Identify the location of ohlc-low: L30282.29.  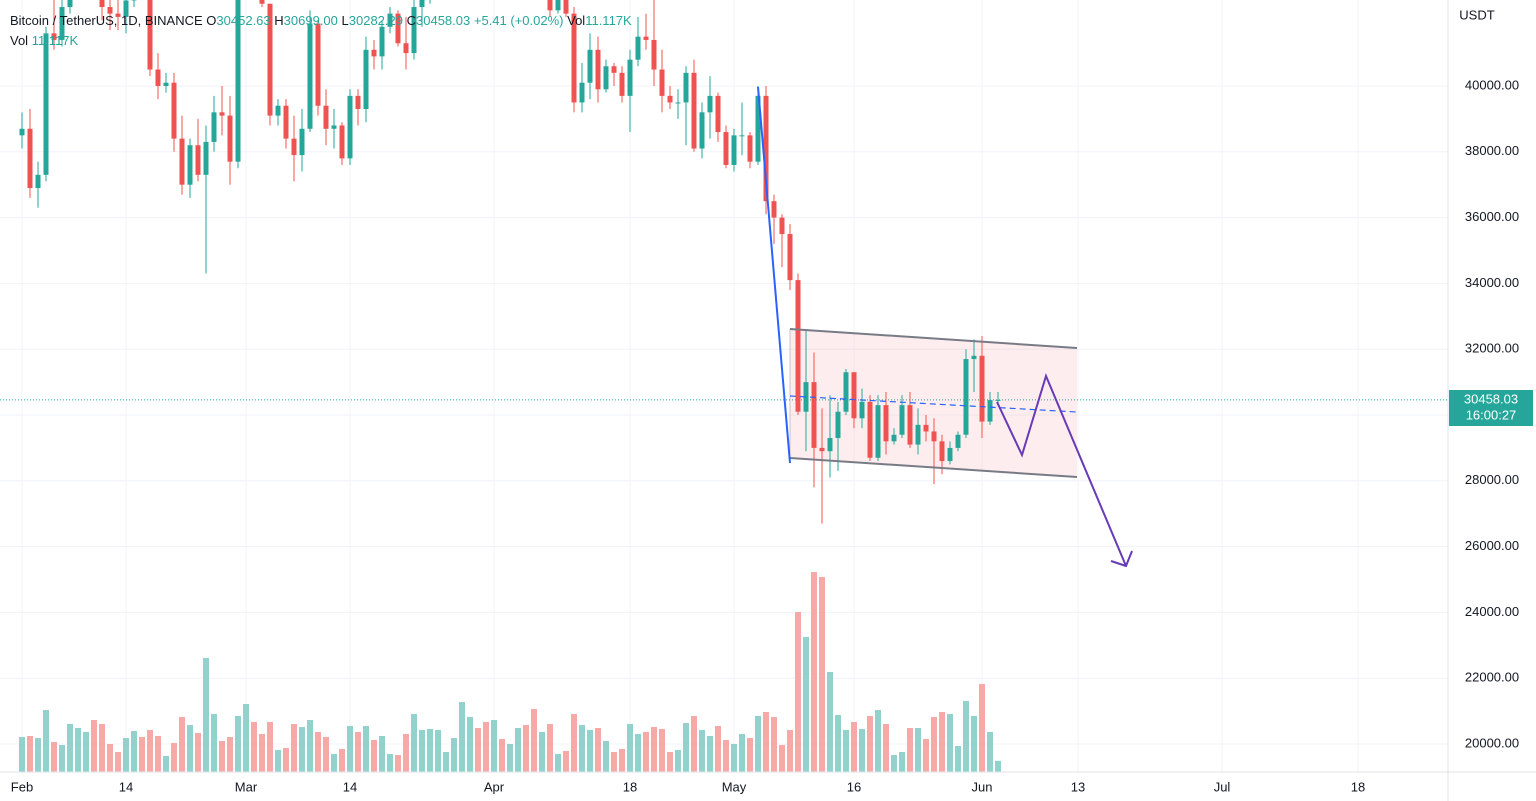
(372, 20).